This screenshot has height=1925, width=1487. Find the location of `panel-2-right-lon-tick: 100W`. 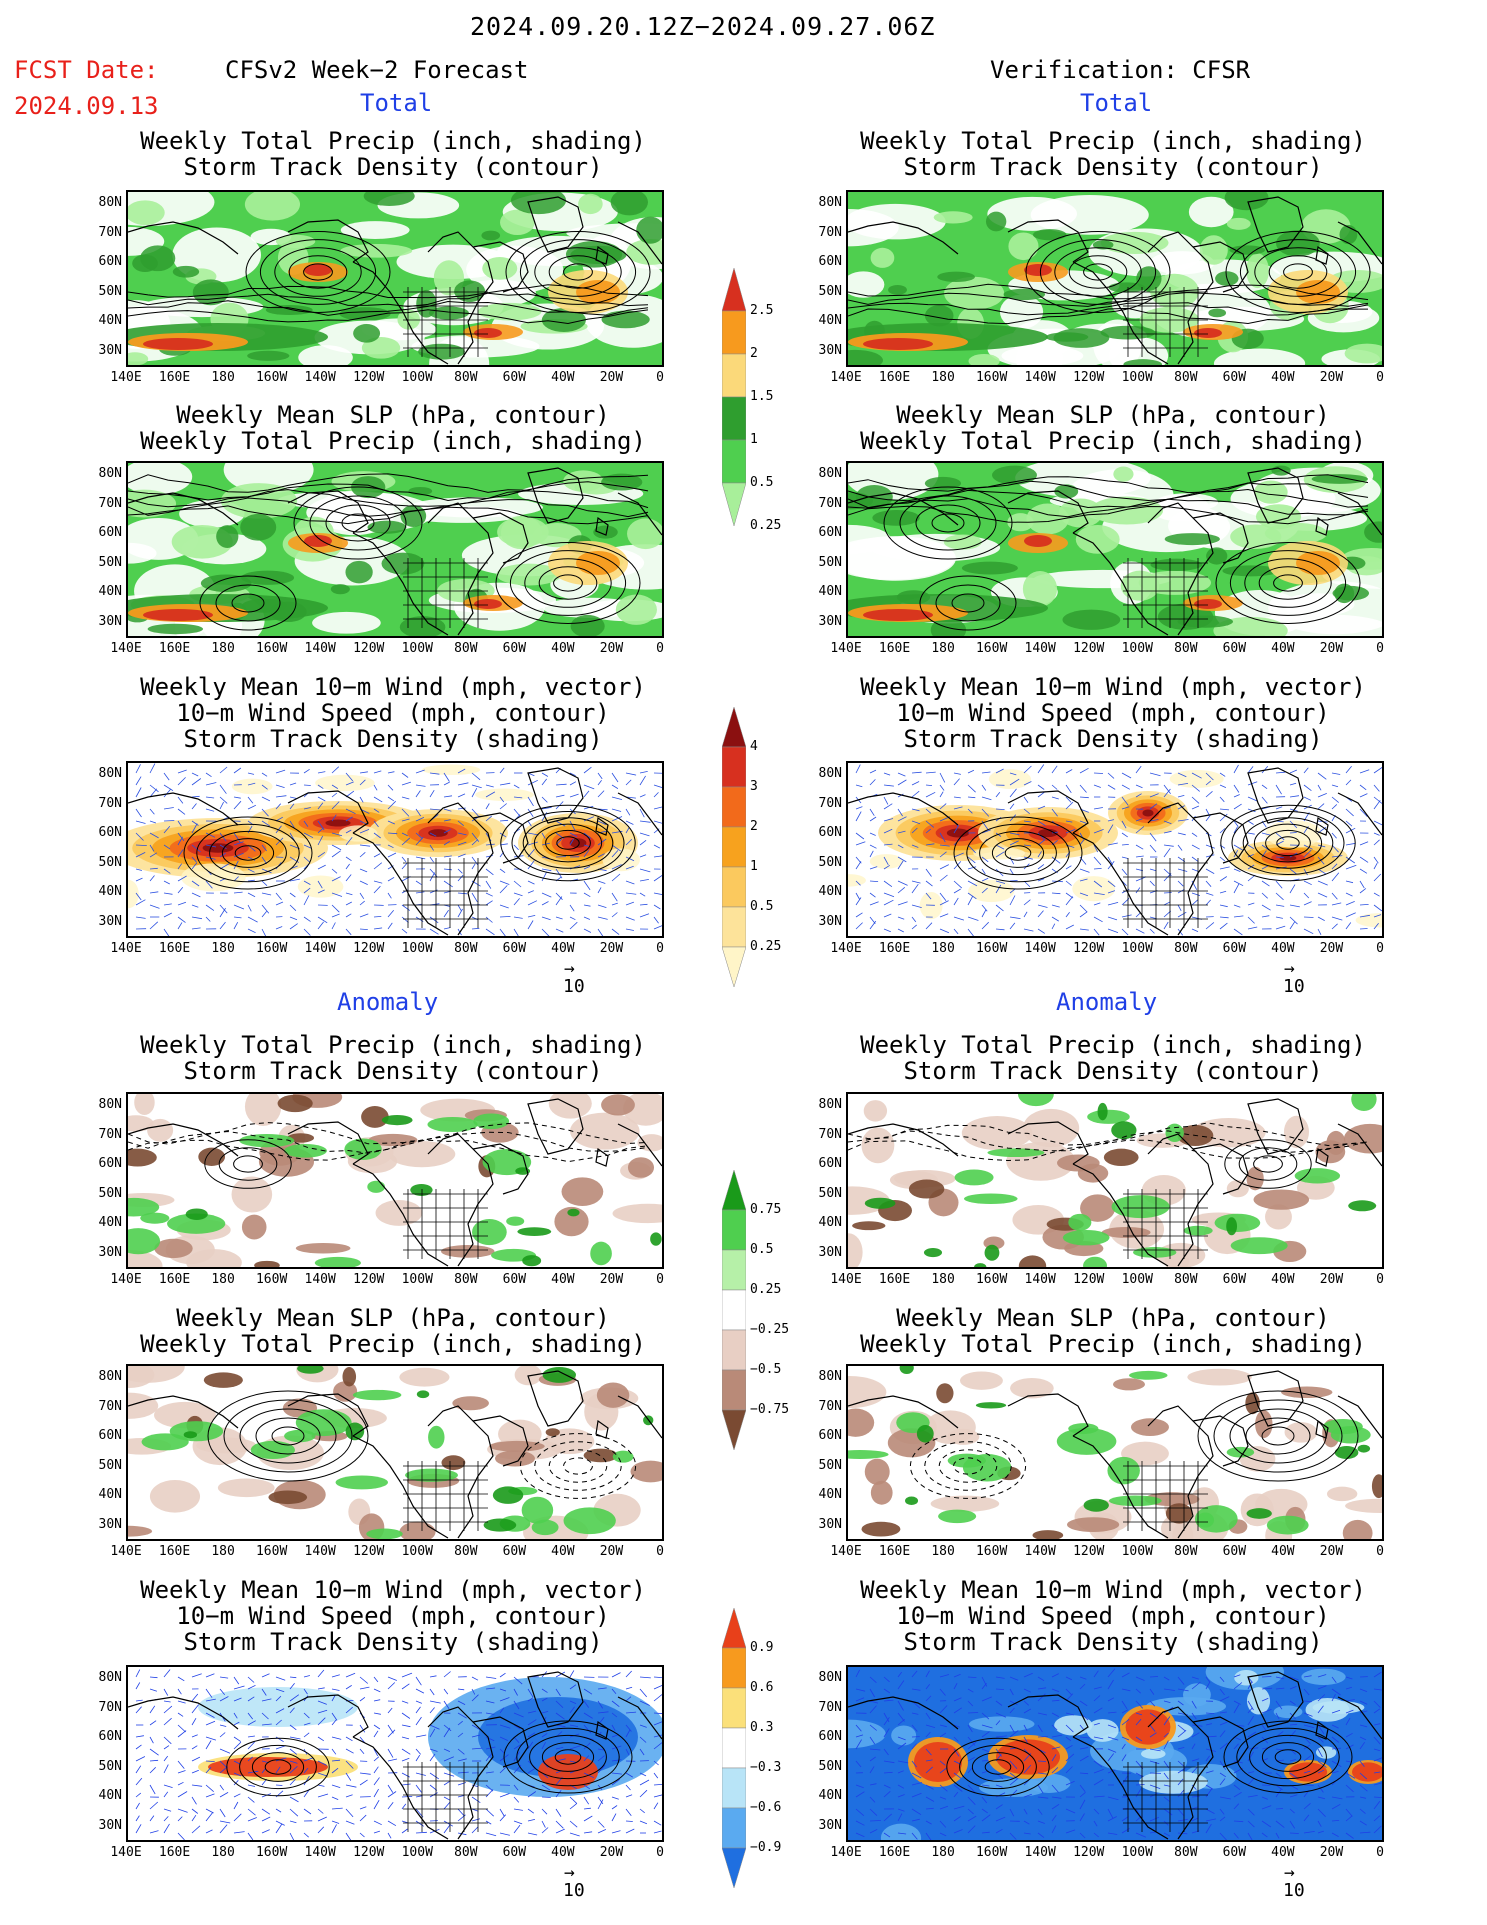

panel-2-right-lon-tick: 100W is located at coordinates (1137, 648).